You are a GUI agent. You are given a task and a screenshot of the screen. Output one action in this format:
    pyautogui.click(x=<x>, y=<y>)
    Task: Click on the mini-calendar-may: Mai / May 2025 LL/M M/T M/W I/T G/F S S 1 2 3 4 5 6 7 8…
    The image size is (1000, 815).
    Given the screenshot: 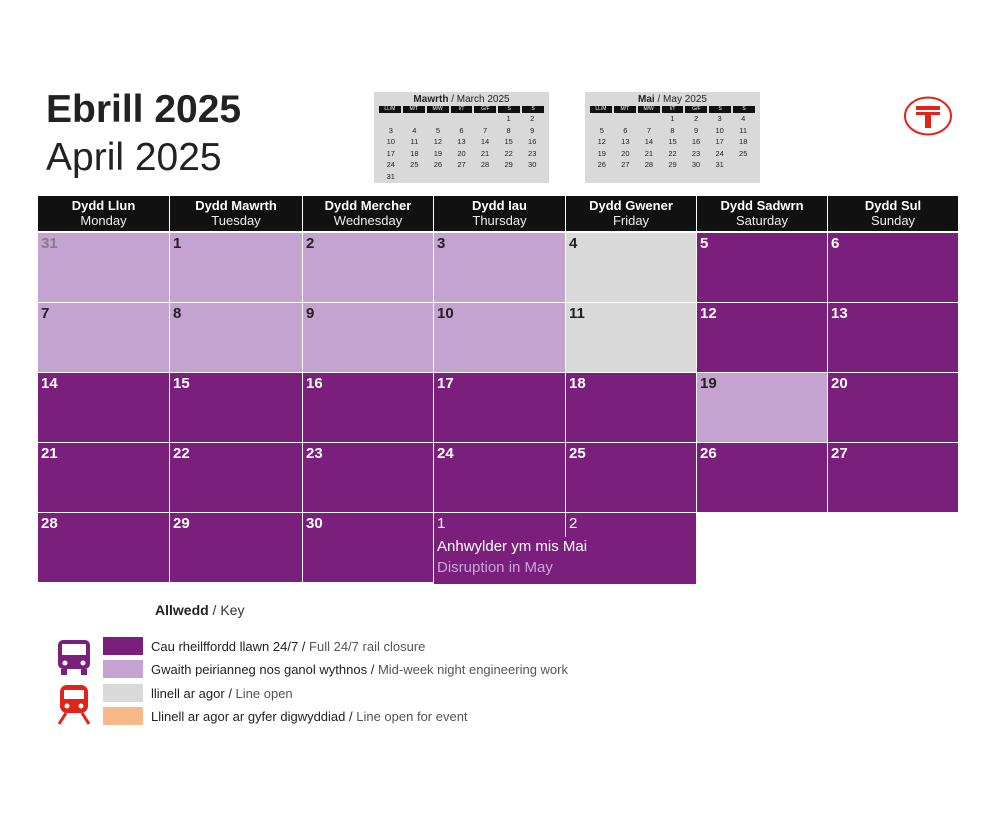 What is the action you would take?
    pyautogui.click(x=672, y=137)
    